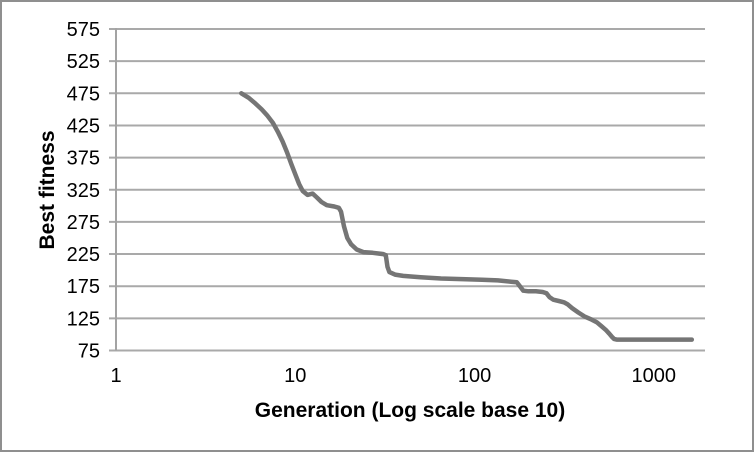  Describe the element at coordinates (89, 352) in the screenshot. I see `y-tick-label: 75` at that location.